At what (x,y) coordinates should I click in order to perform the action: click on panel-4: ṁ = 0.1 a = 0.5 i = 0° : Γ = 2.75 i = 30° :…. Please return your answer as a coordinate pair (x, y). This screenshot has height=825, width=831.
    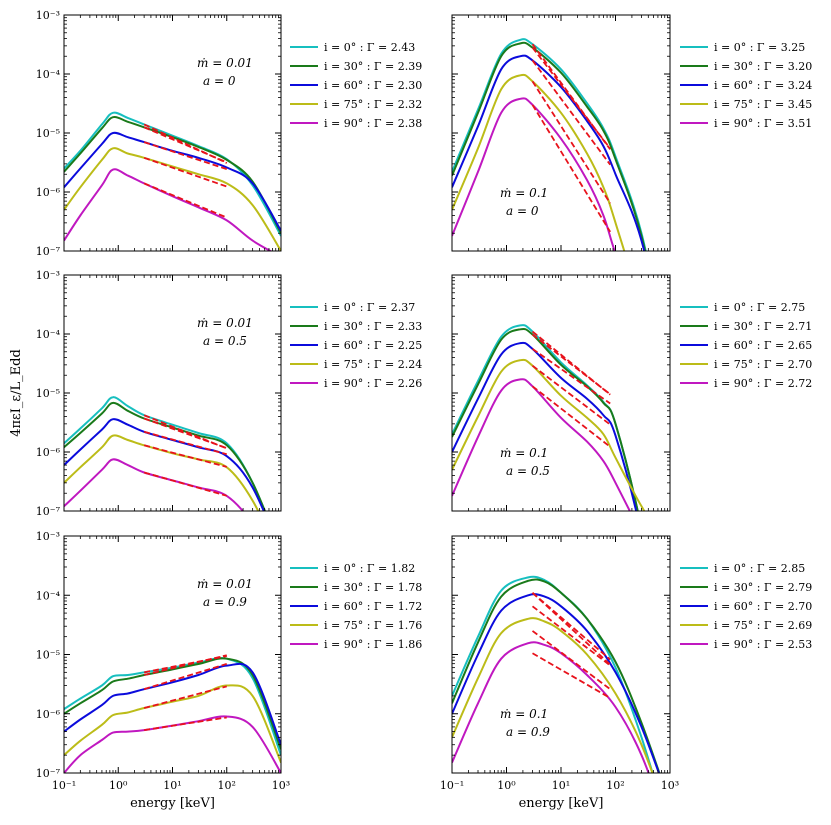
    Looking at the image, I should click on (631, 393).